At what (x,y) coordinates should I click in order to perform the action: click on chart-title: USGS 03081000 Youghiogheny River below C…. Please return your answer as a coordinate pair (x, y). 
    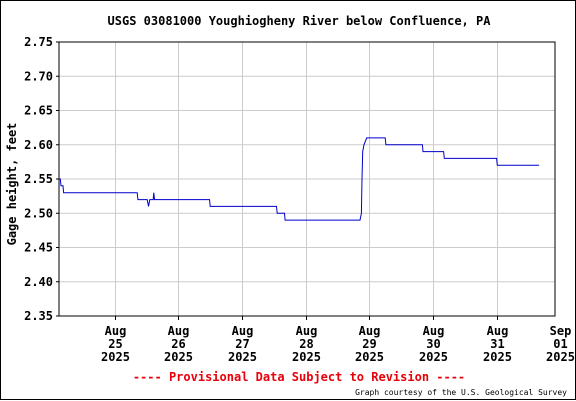
    Looking at the image, I should click on (300, 21).